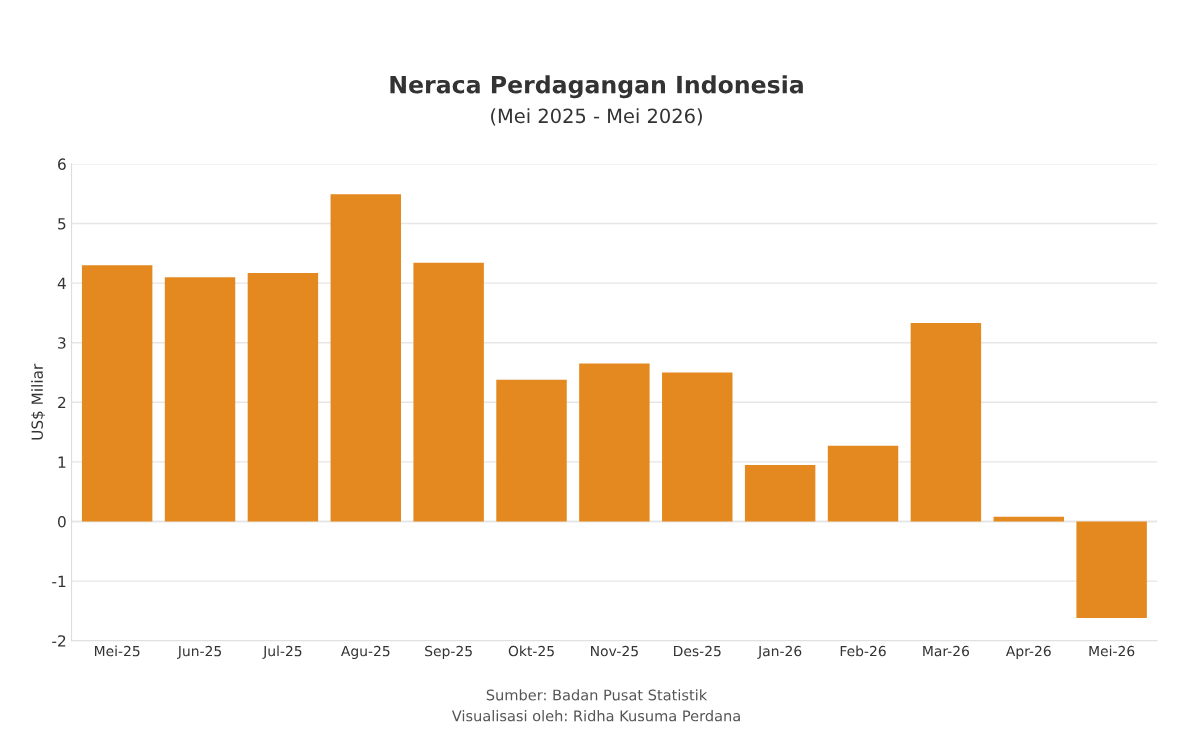 This screenshot has width=1193, height=745. I want to click on y-axis-title: US$ Miliar, so click(38, 401).